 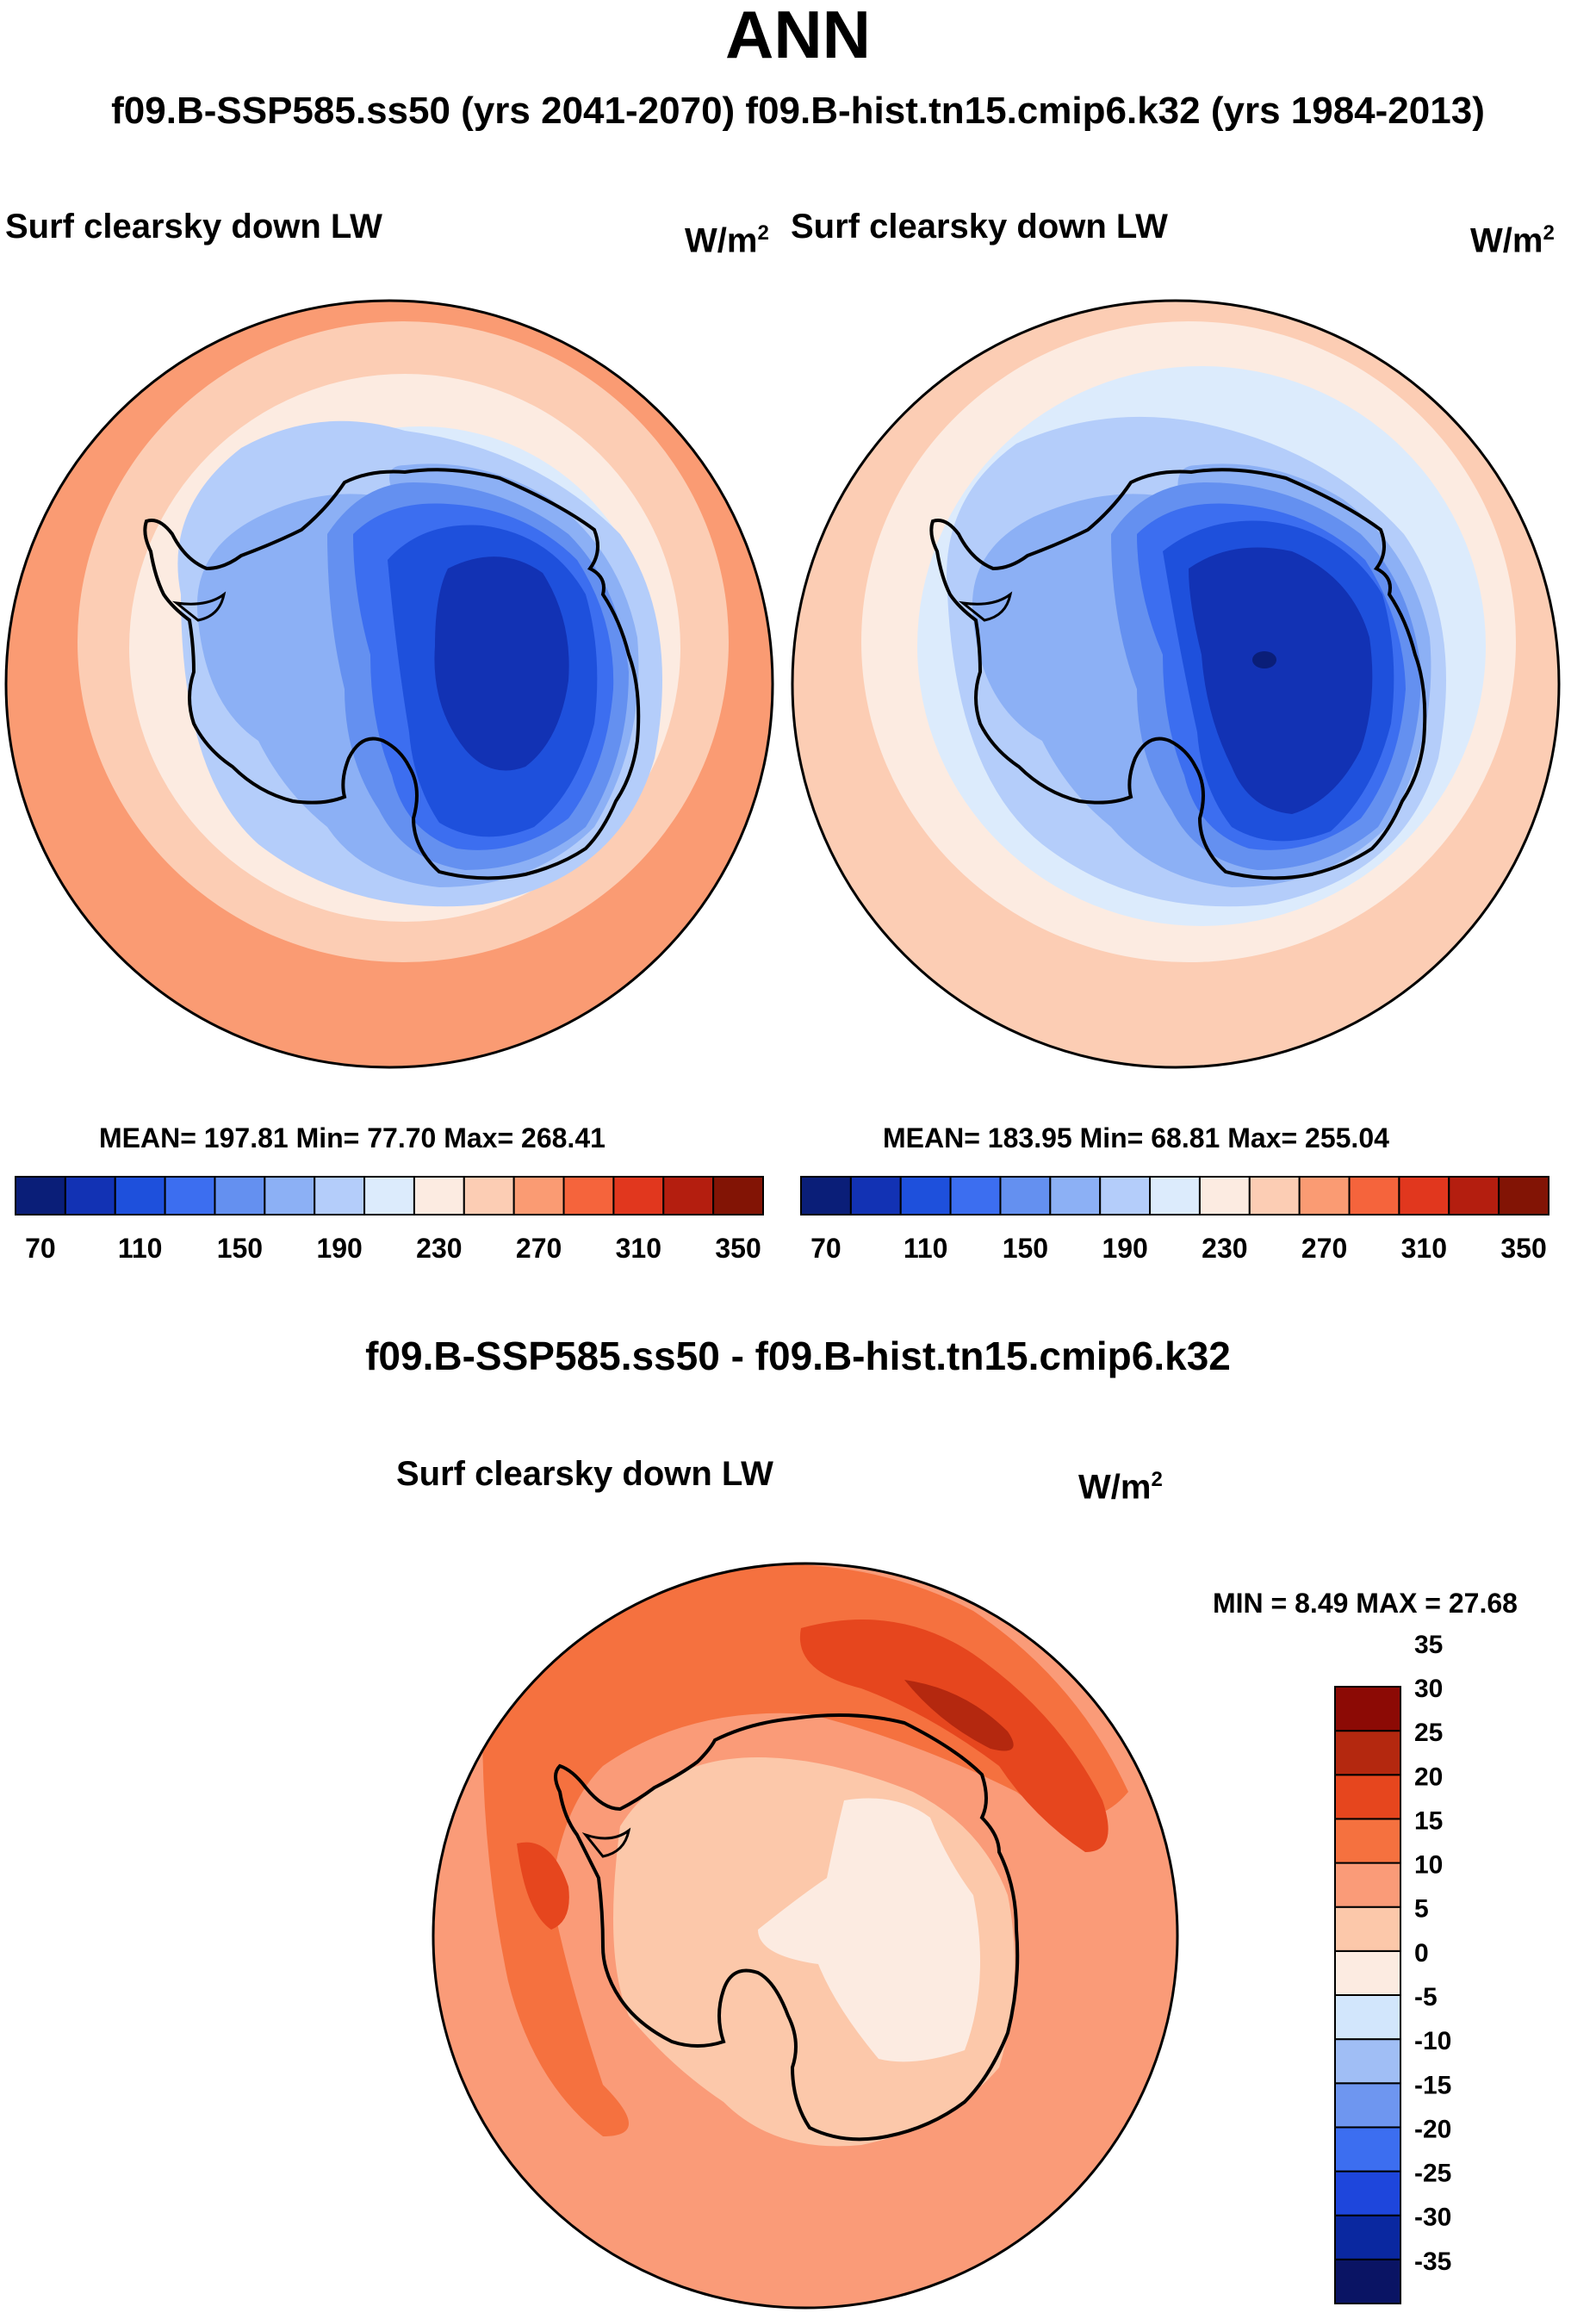 What do you see at coordinates (638, 1248) in the screenshot?
I see `panel1-colorbar-tick-label: 310` at bounding box center [638, 1248].